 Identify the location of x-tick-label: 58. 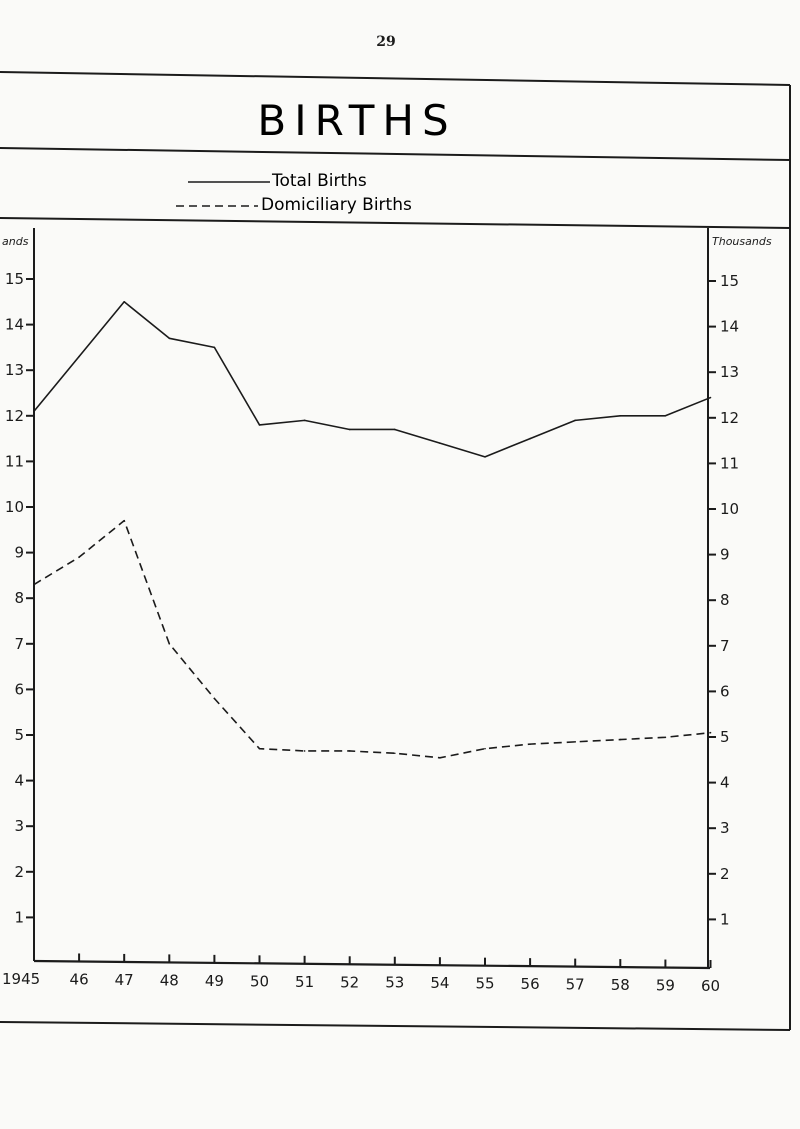
(620, 985).